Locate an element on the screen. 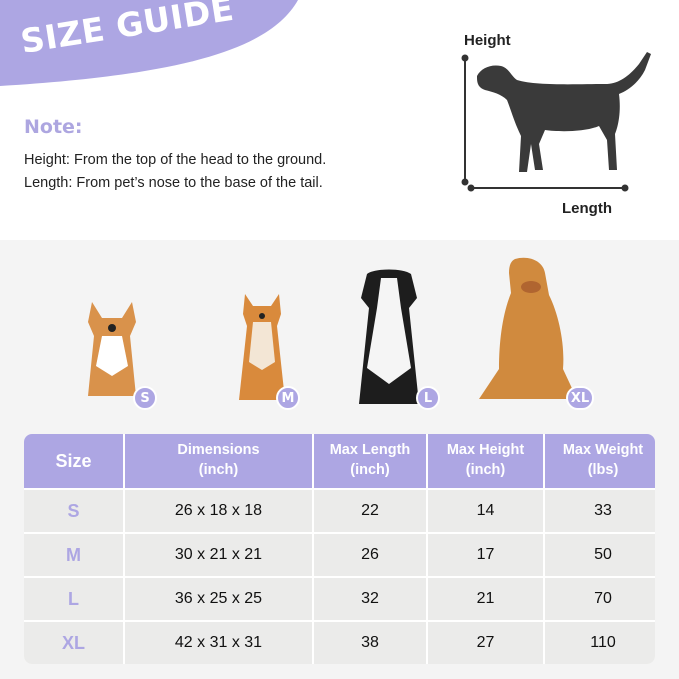 This screenshot has width=679, height=679. table-cell: 26 is located at coordinates (370, 555).